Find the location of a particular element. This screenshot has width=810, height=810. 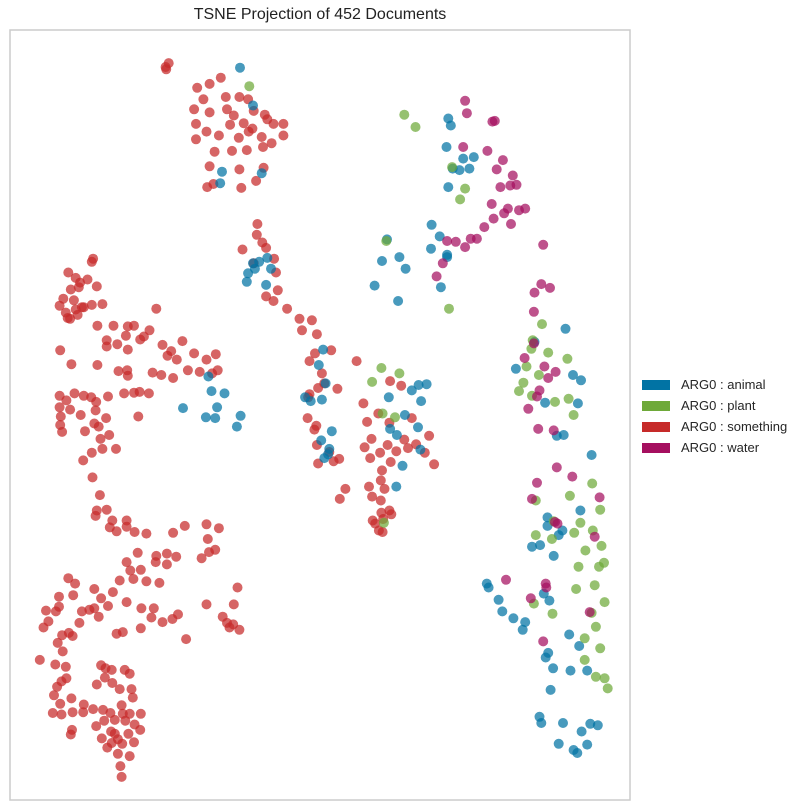

chart-title: TSNE Projection of 452 Documents is located at coordinates (320, 14).